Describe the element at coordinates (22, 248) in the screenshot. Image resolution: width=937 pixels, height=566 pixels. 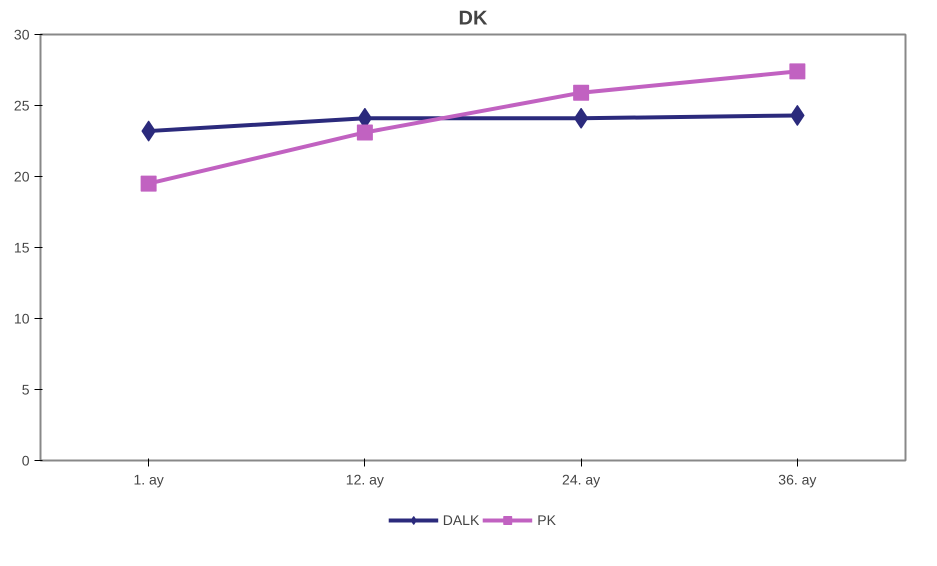
I see `y-tick-label: 15` at that location.